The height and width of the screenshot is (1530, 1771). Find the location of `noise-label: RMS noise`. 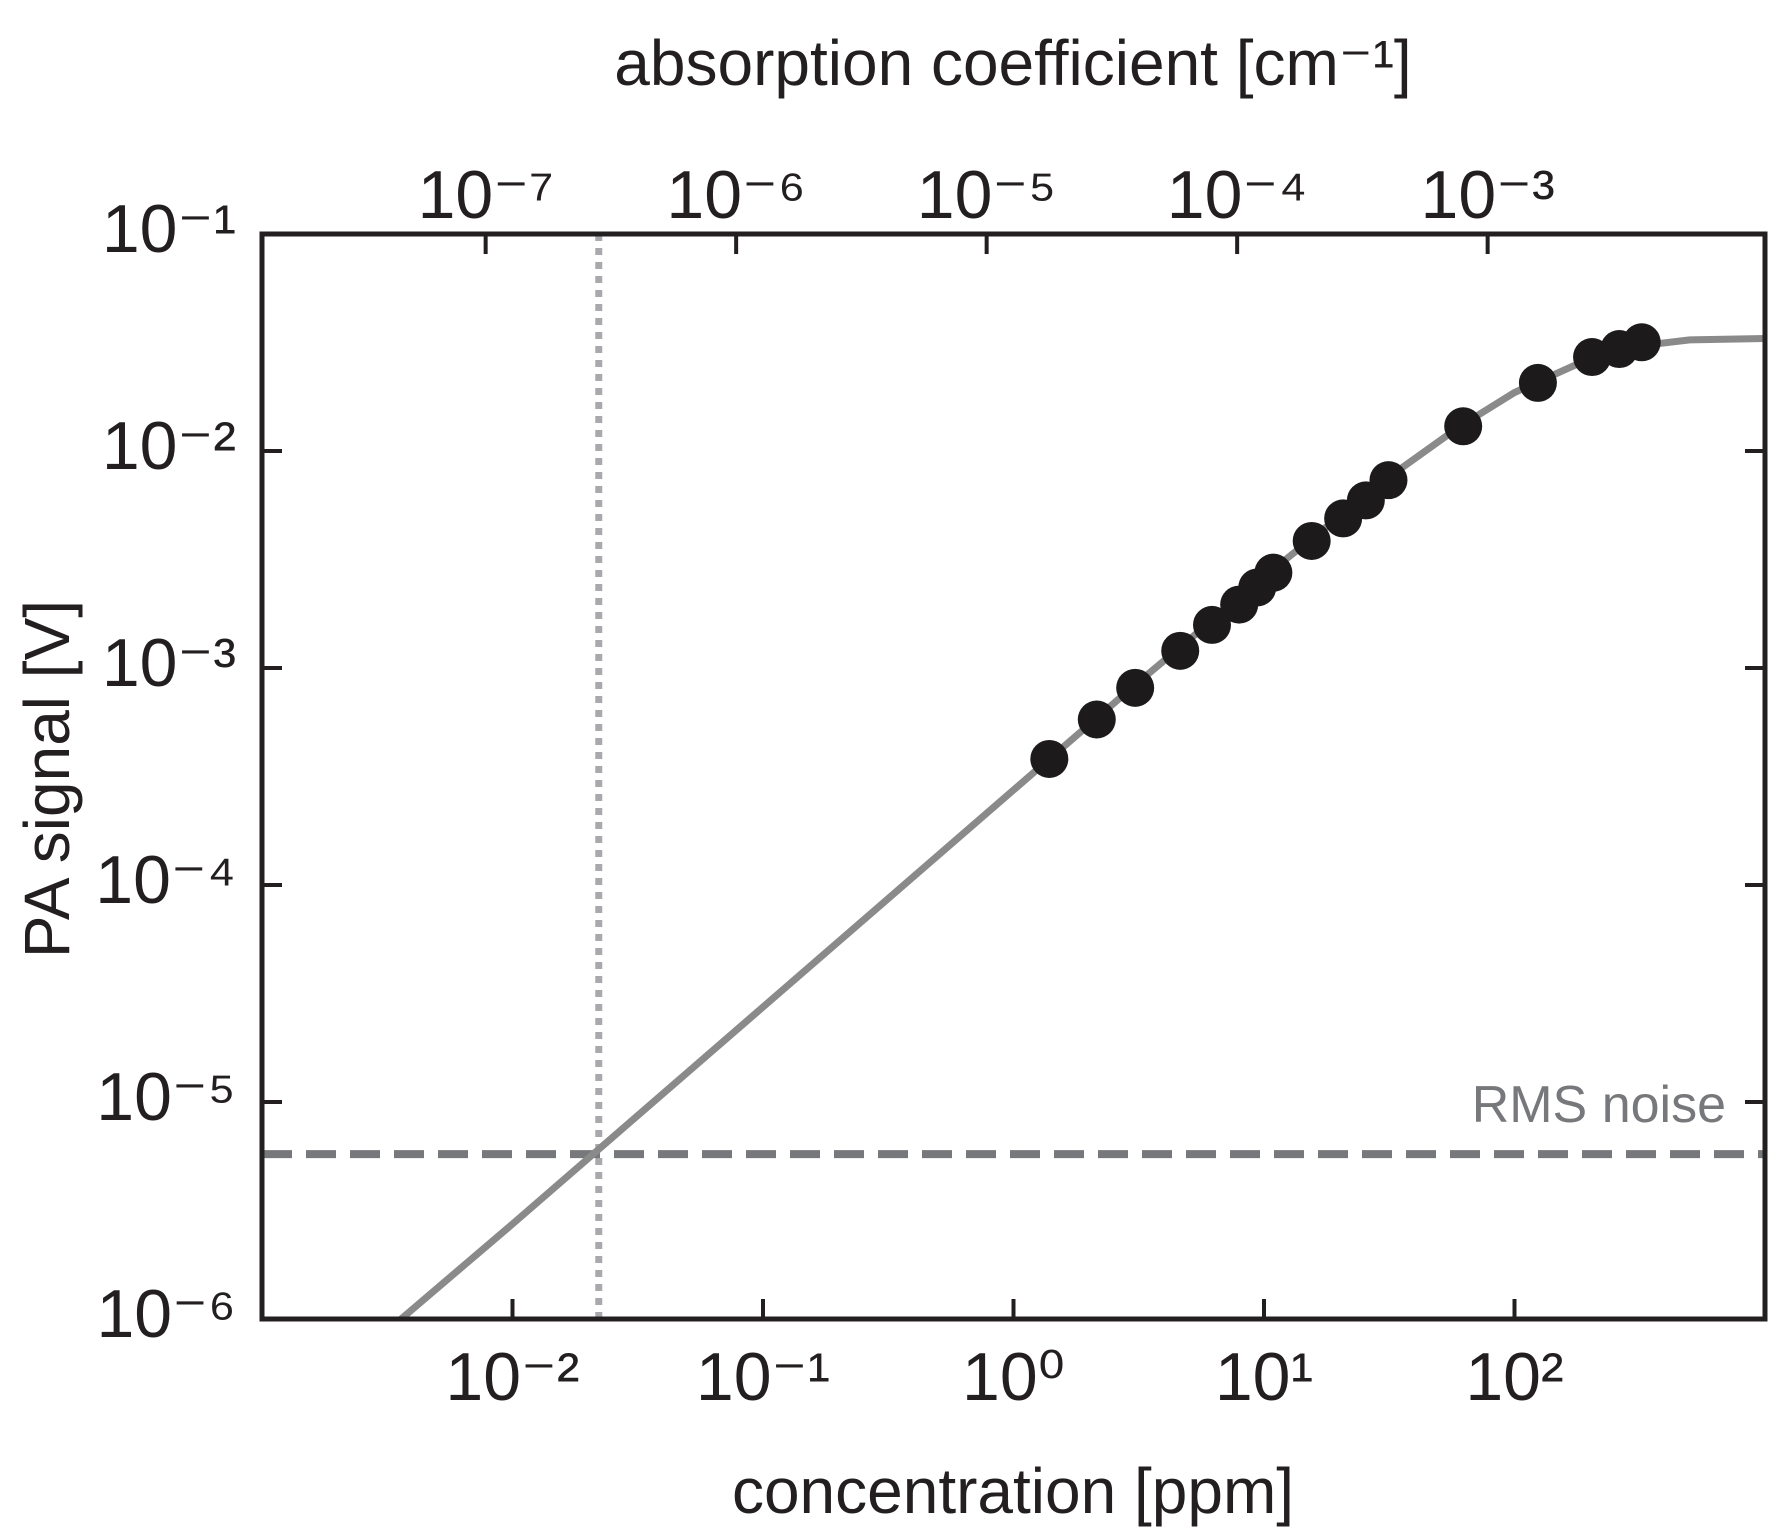

noise-label: RMS noise is located at coordinates (1599, 1105).